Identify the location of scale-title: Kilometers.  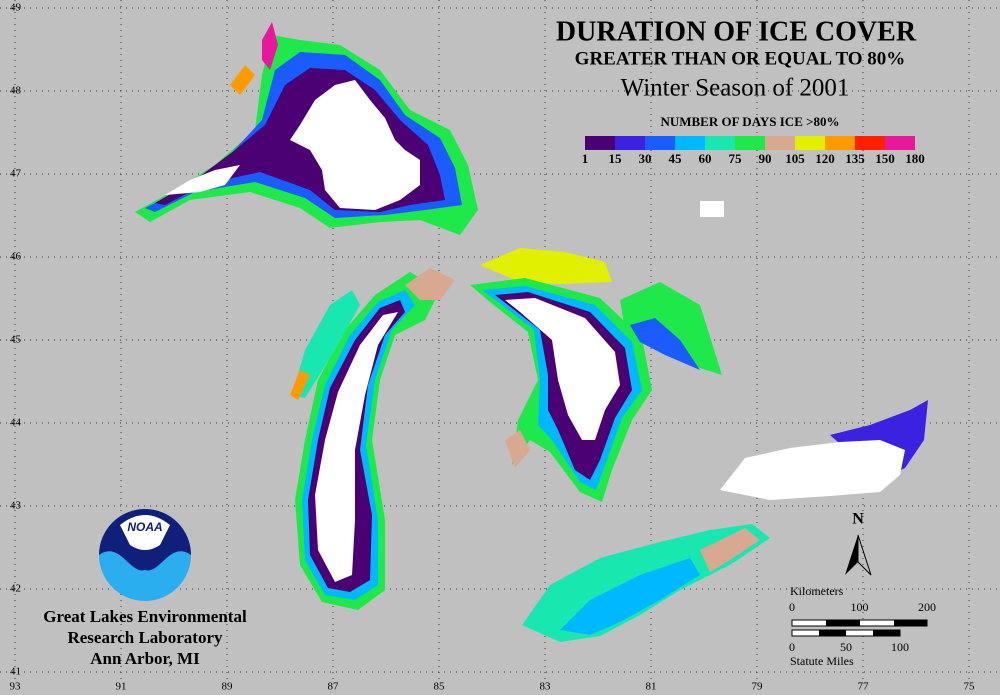
(817, 591).